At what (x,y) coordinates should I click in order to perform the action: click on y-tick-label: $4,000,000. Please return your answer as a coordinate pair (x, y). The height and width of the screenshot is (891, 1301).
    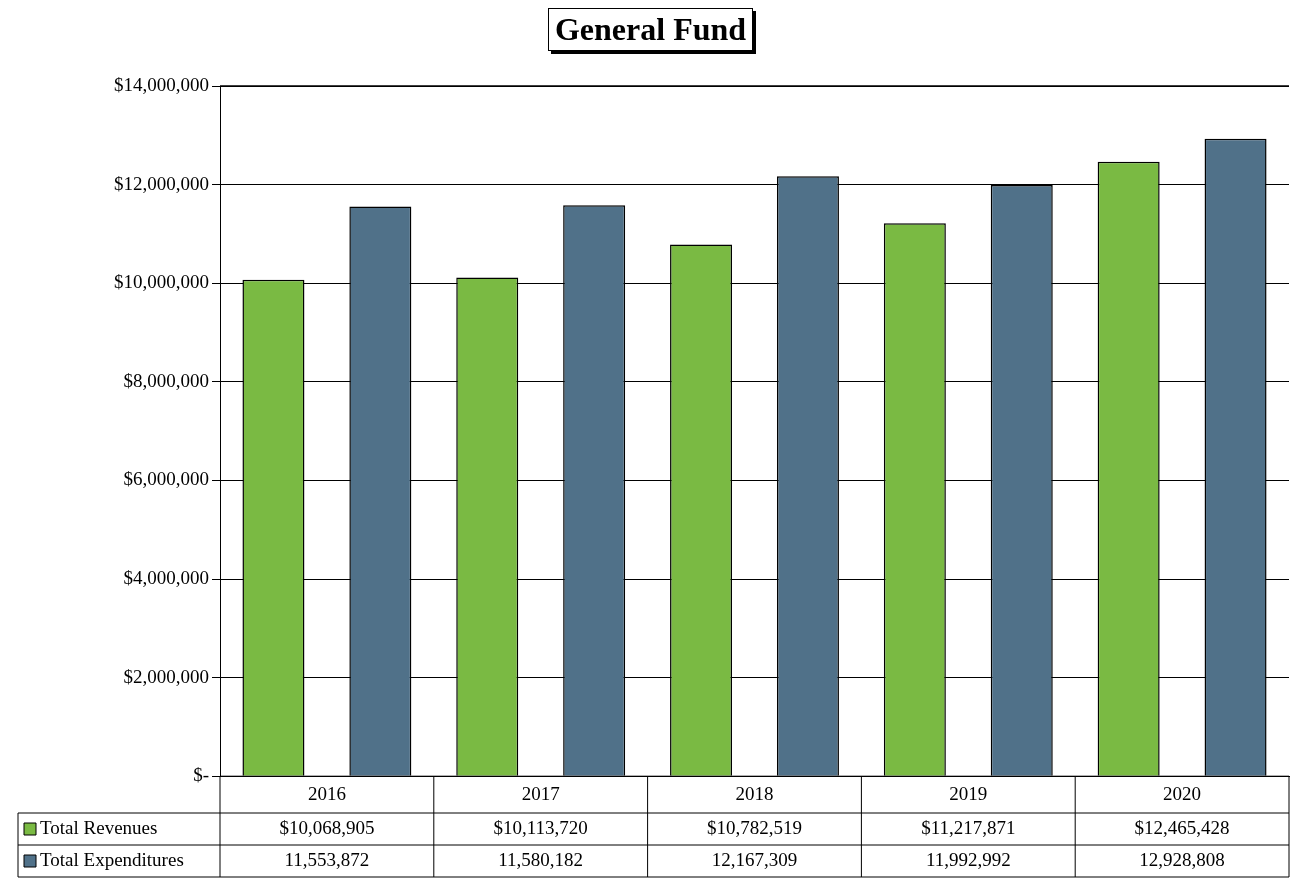
    Looking at the image, I should click on (166, 577).